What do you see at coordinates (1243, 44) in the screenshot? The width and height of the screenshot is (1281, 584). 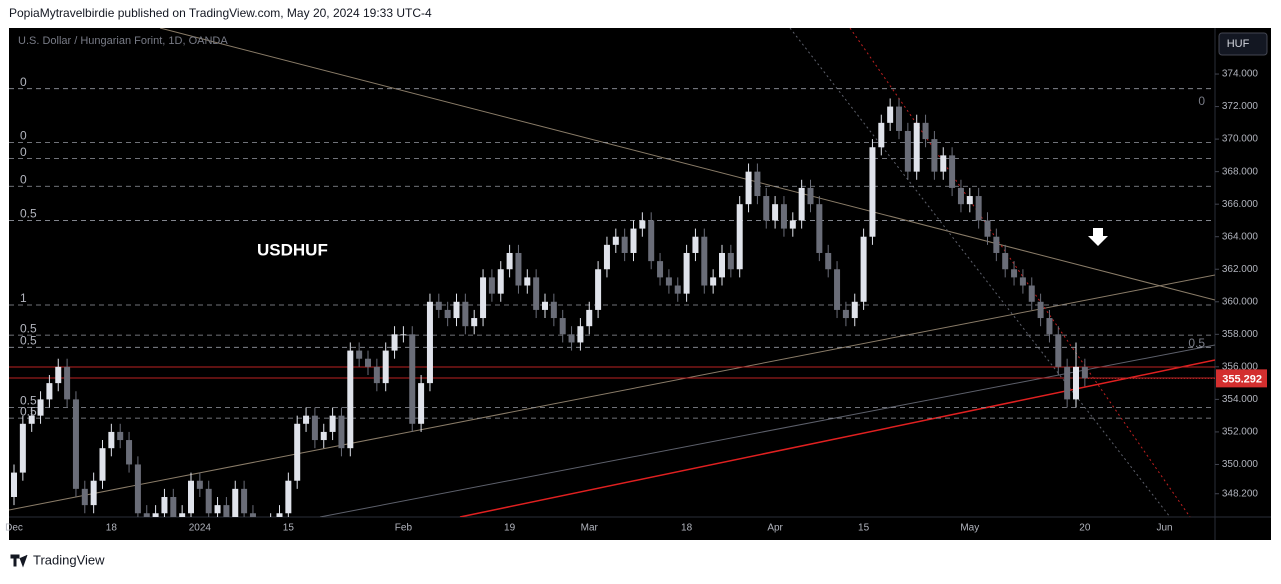 I see `currency-button` at bounding box center [1243, 44].